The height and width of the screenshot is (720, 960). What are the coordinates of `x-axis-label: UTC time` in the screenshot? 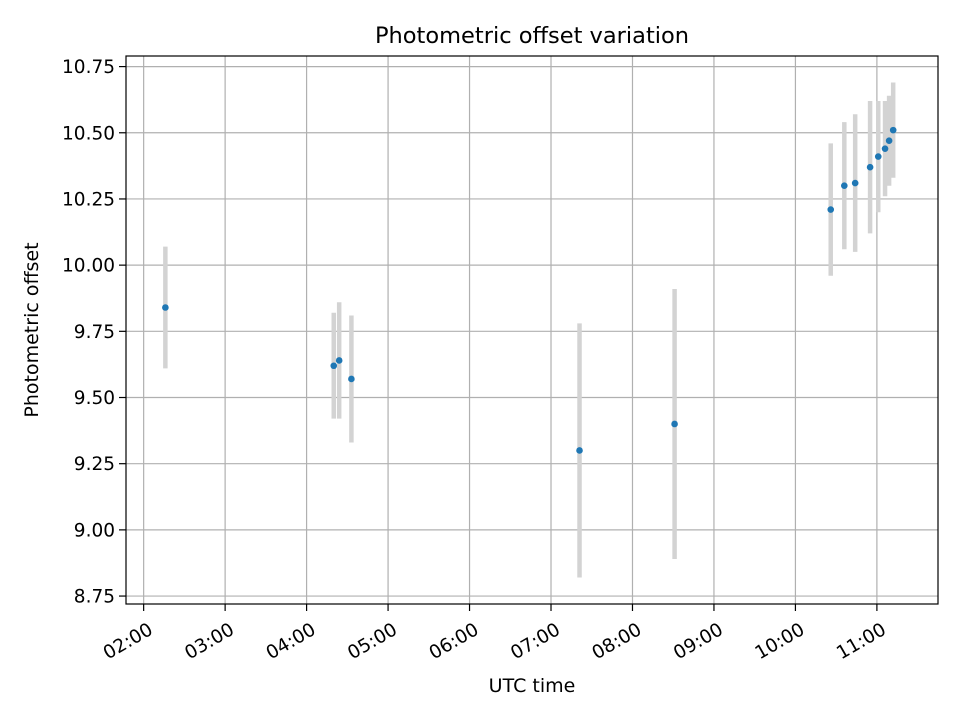 It's located at (532, 686).